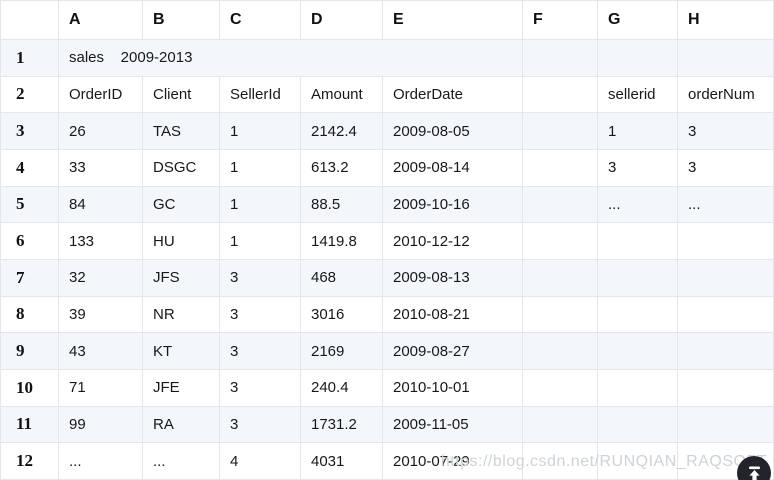 The width and height of the screenshot is (774, 480). Describe the element at coordinates (30, 58) in the screenshot. I see `row-header-1: 1` at that location.